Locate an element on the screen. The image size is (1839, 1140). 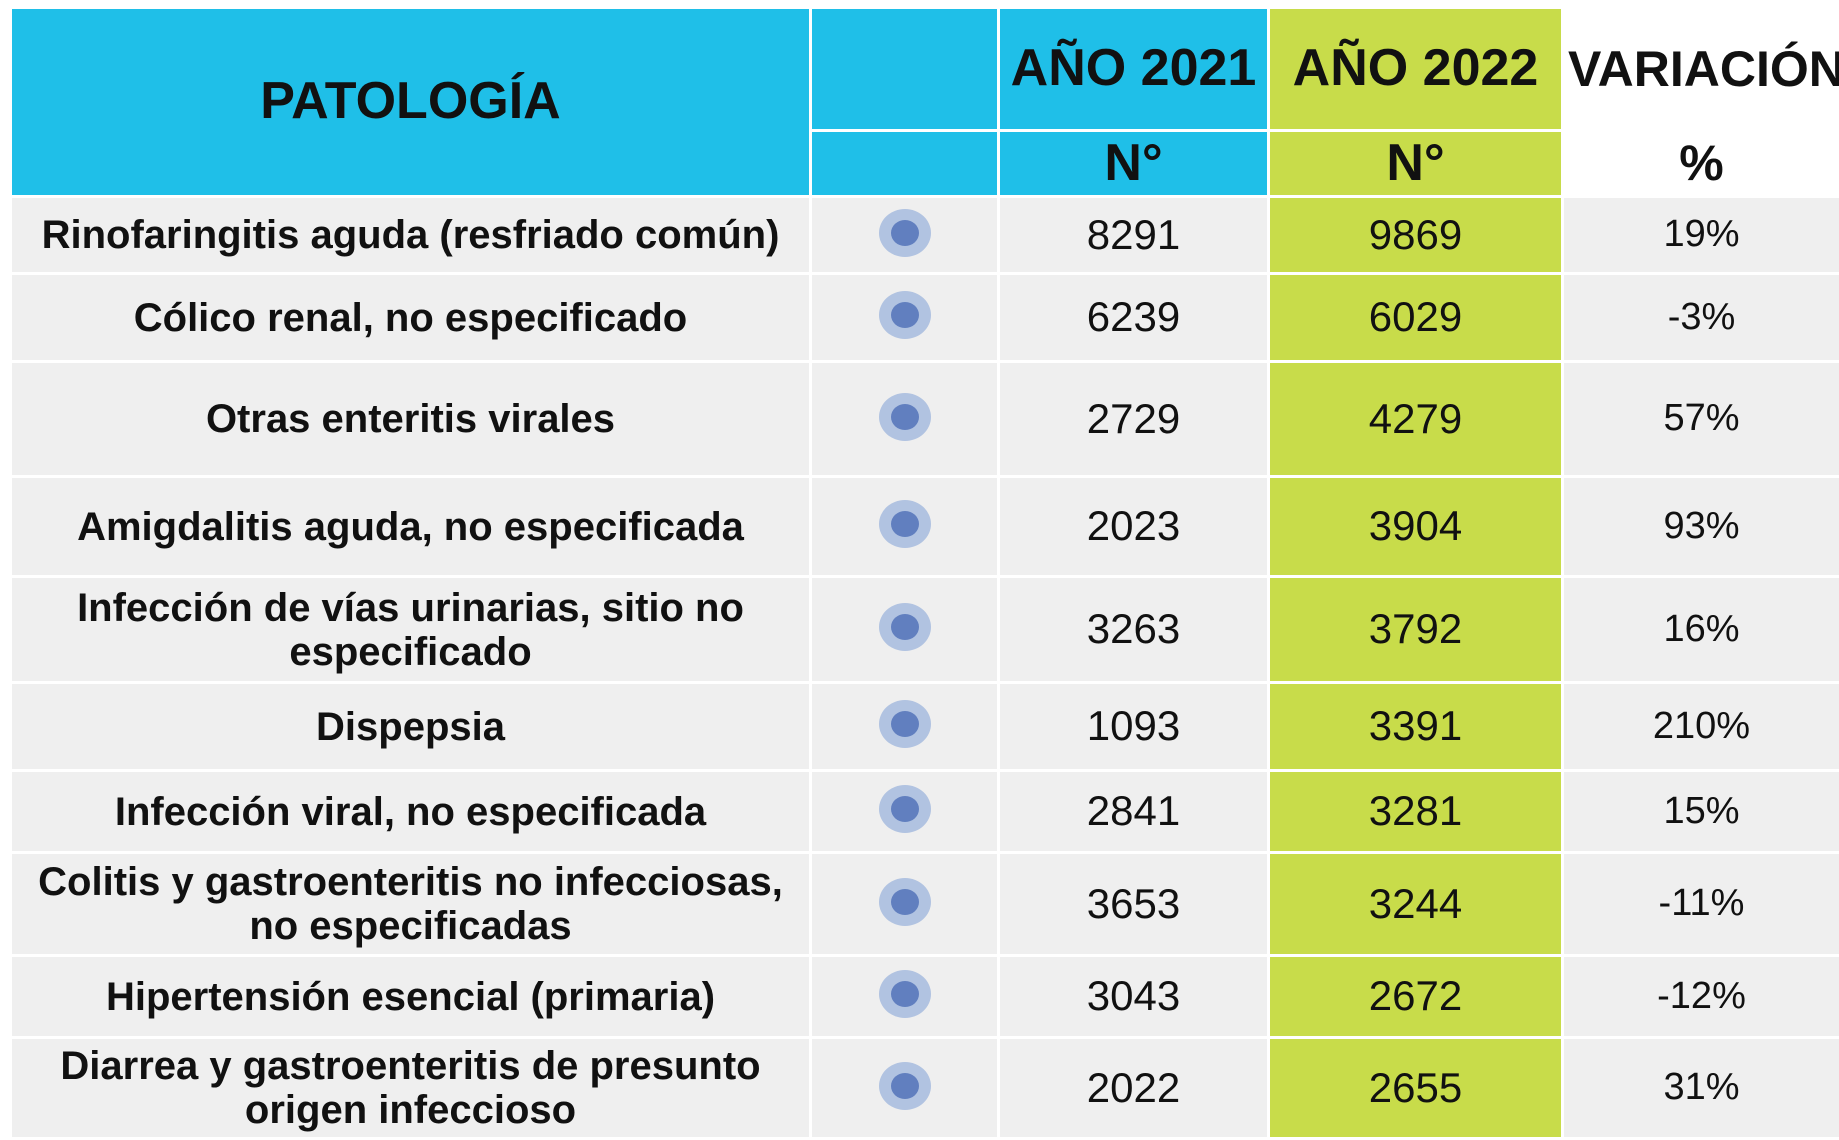
variation: -12% is located at coordinates (1701, 997).